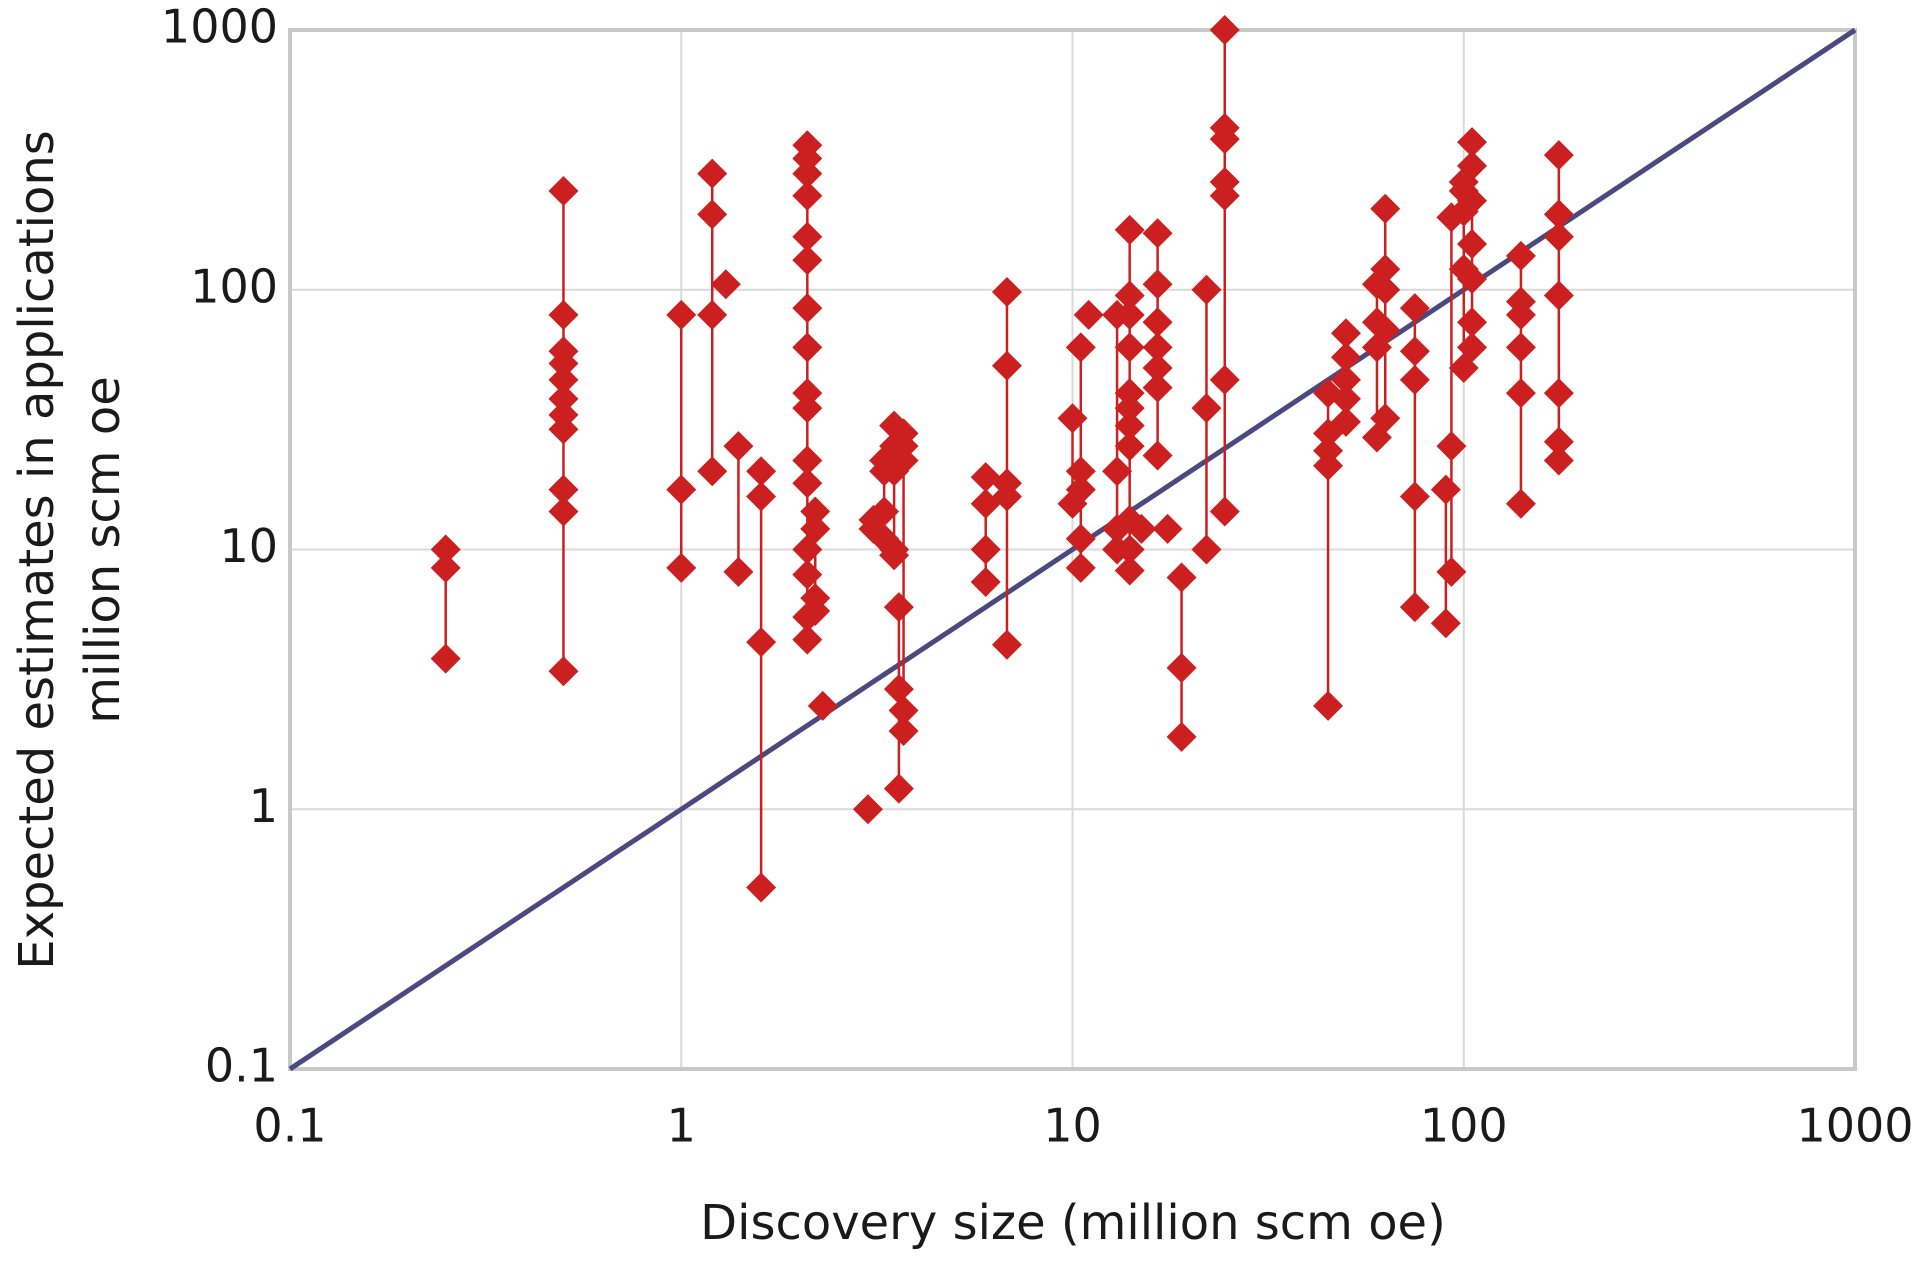 Image resolution: width=1920 pixels, height=1264 pixels. I want to click on y-tick-label: 1000, so click(219, 27).